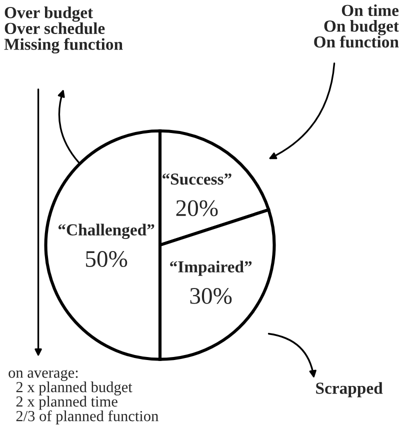  Describe the element at coordinates (211, 268) in the screenshot. I see `slice-label: “Impaired”` at that location.